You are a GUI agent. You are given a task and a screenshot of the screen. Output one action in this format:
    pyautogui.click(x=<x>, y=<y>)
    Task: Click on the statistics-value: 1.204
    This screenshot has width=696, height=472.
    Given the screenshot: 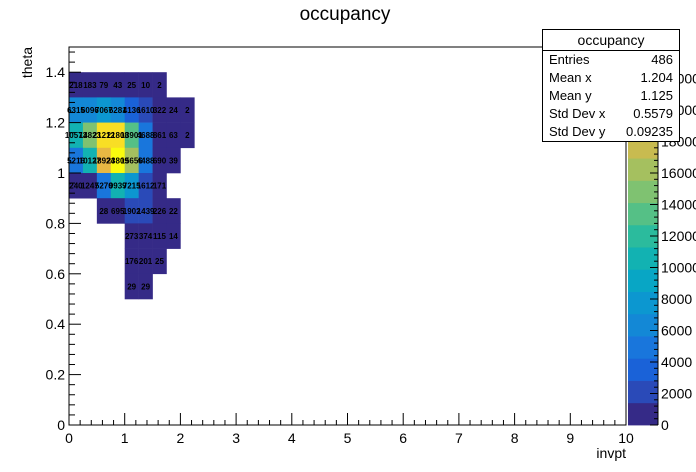 What is the action you would take?
    pyautogui.click(x=656, y=77)
    